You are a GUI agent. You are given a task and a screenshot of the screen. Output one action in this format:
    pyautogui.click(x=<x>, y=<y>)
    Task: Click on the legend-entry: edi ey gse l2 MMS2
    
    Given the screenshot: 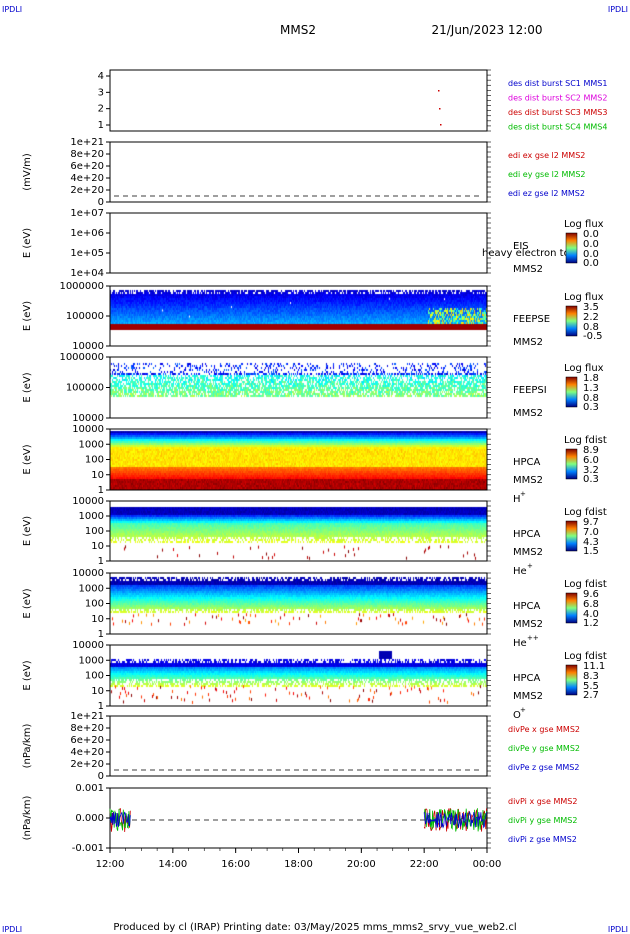 What is the action you would take?
    pyautogui.click(x=547, y=174)
    